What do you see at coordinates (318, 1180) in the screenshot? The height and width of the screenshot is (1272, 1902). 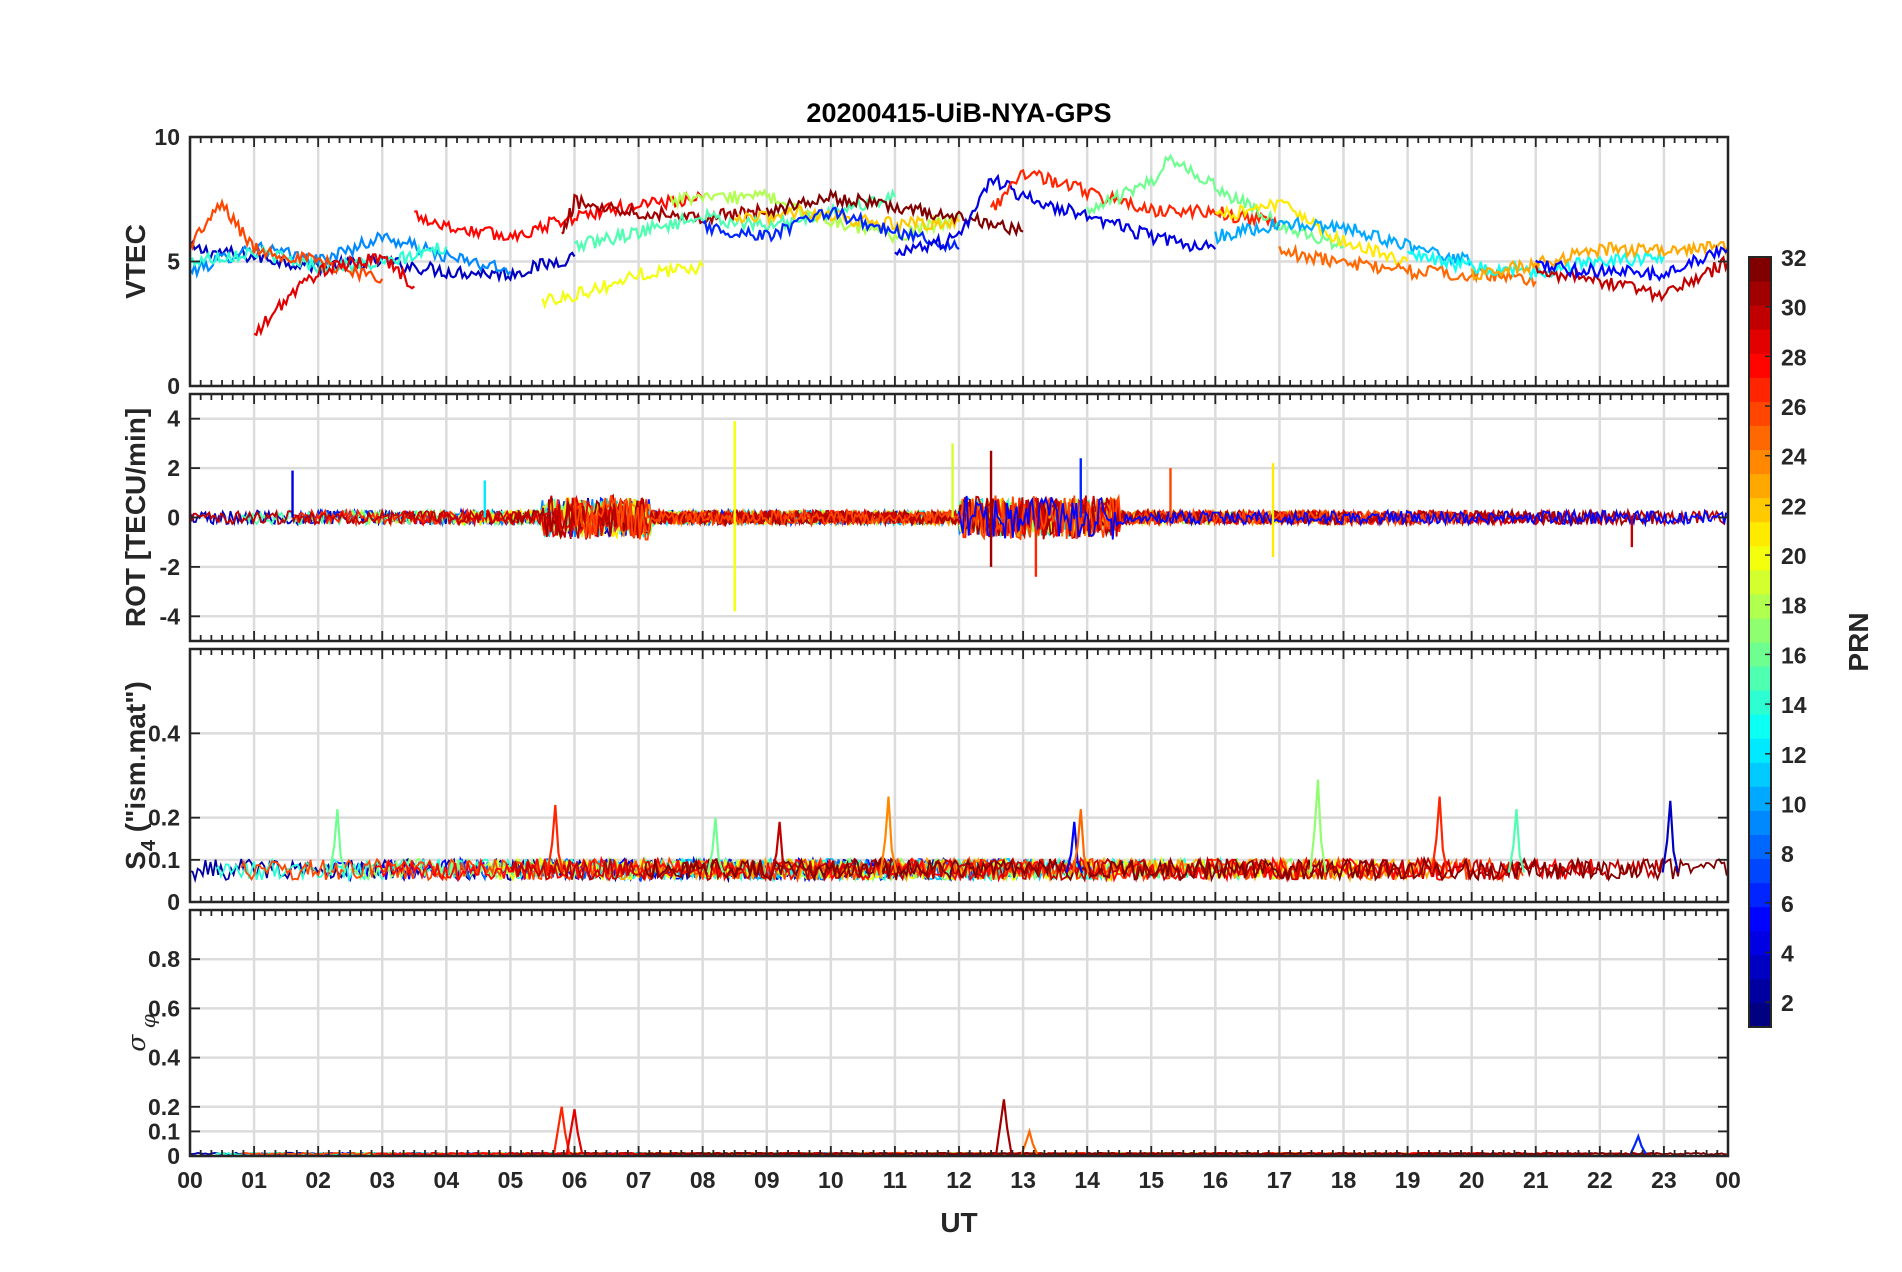 I see `x-tick-label: 02` at bounding box center [318, 1180].